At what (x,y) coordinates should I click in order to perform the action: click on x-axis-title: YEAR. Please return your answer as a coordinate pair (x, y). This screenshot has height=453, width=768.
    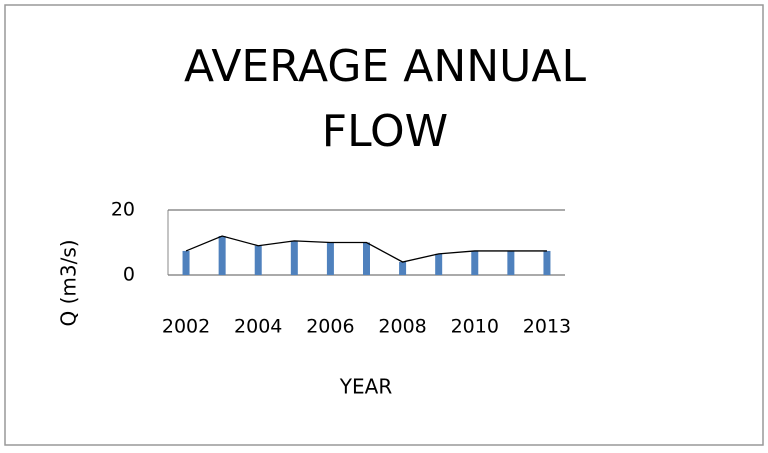
    Looking at the image, I should click on (366, 387).